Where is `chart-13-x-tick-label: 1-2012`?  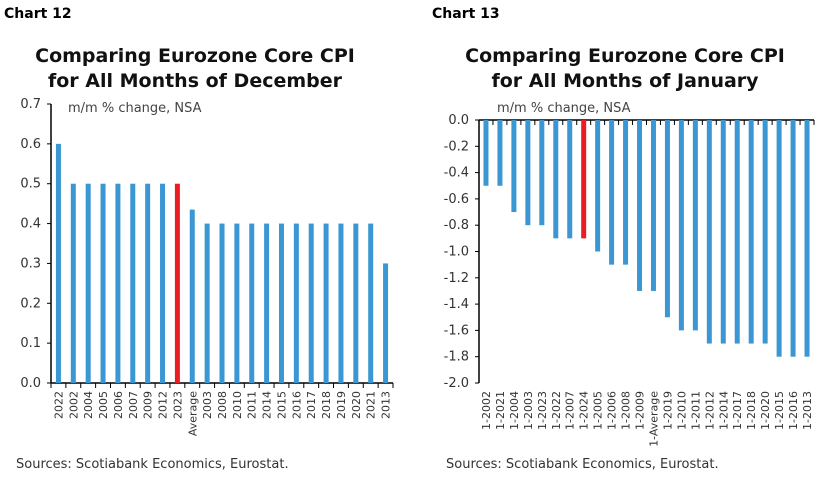 chart-13-x-tick-label: 1-2012 is located at coordinates (709, 410).